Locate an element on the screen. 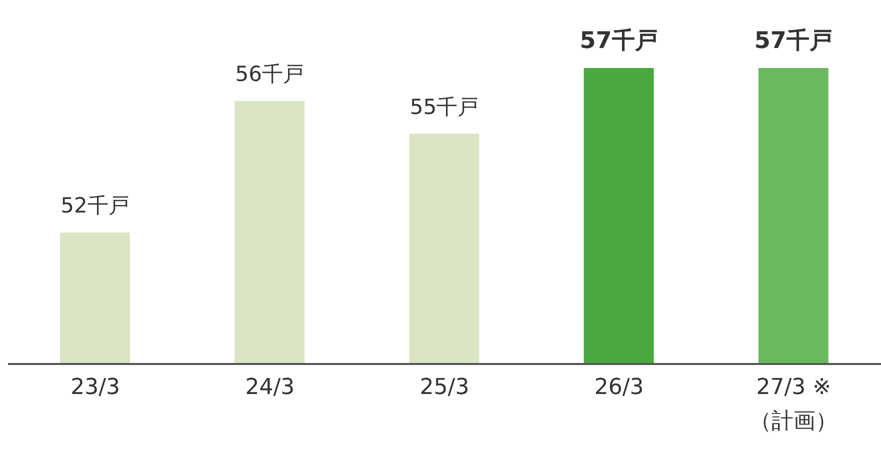 The height and width of the screenshot is (462, 881). data-label: 52千戸 is located at coordinates (95, 205).